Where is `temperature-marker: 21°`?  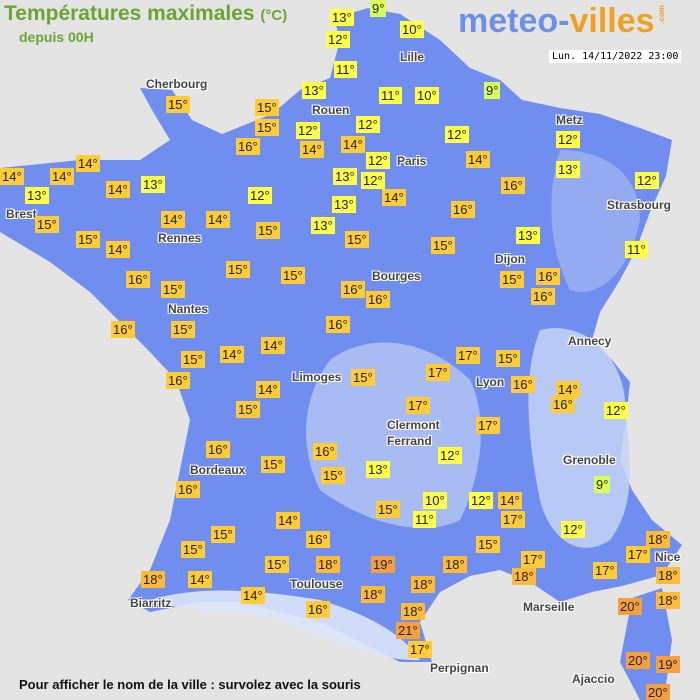
temperature-marker: 21° is located at coordinates (408, 630).